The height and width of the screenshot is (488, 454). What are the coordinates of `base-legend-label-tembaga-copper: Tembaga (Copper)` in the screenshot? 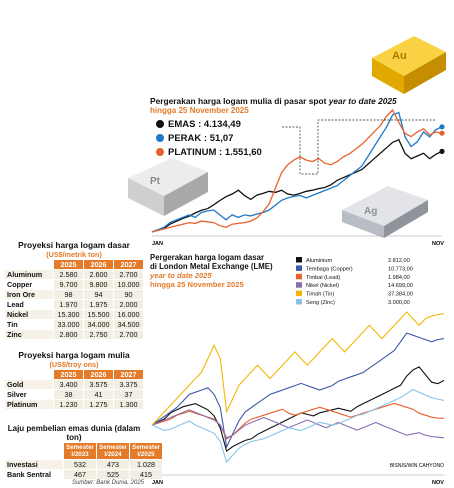 It's located at (329, 269).